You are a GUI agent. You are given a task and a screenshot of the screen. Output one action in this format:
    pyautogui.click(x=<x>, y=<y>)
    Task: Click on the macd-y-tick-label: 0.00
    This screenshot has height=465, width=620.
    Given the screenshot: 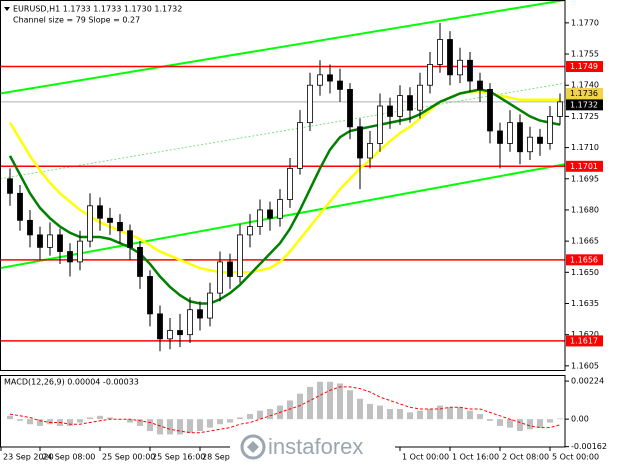 What is the action you would take?
    pyautogui.click(x=580, y=419)
    